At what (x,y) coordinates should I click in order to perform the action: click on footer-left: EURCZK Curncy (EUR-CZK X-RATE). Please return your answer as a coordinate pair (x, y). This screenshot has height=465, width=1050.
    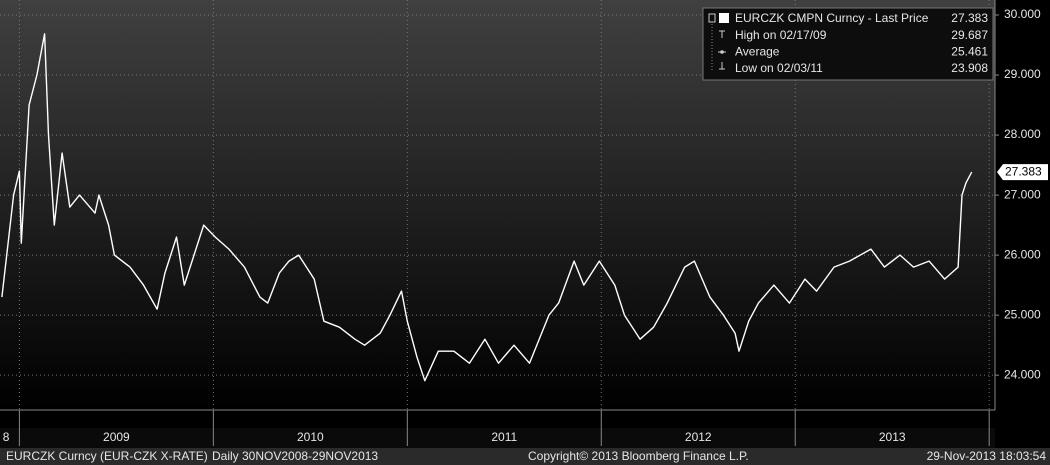
    Looking at the image, I should click on (107, 456).